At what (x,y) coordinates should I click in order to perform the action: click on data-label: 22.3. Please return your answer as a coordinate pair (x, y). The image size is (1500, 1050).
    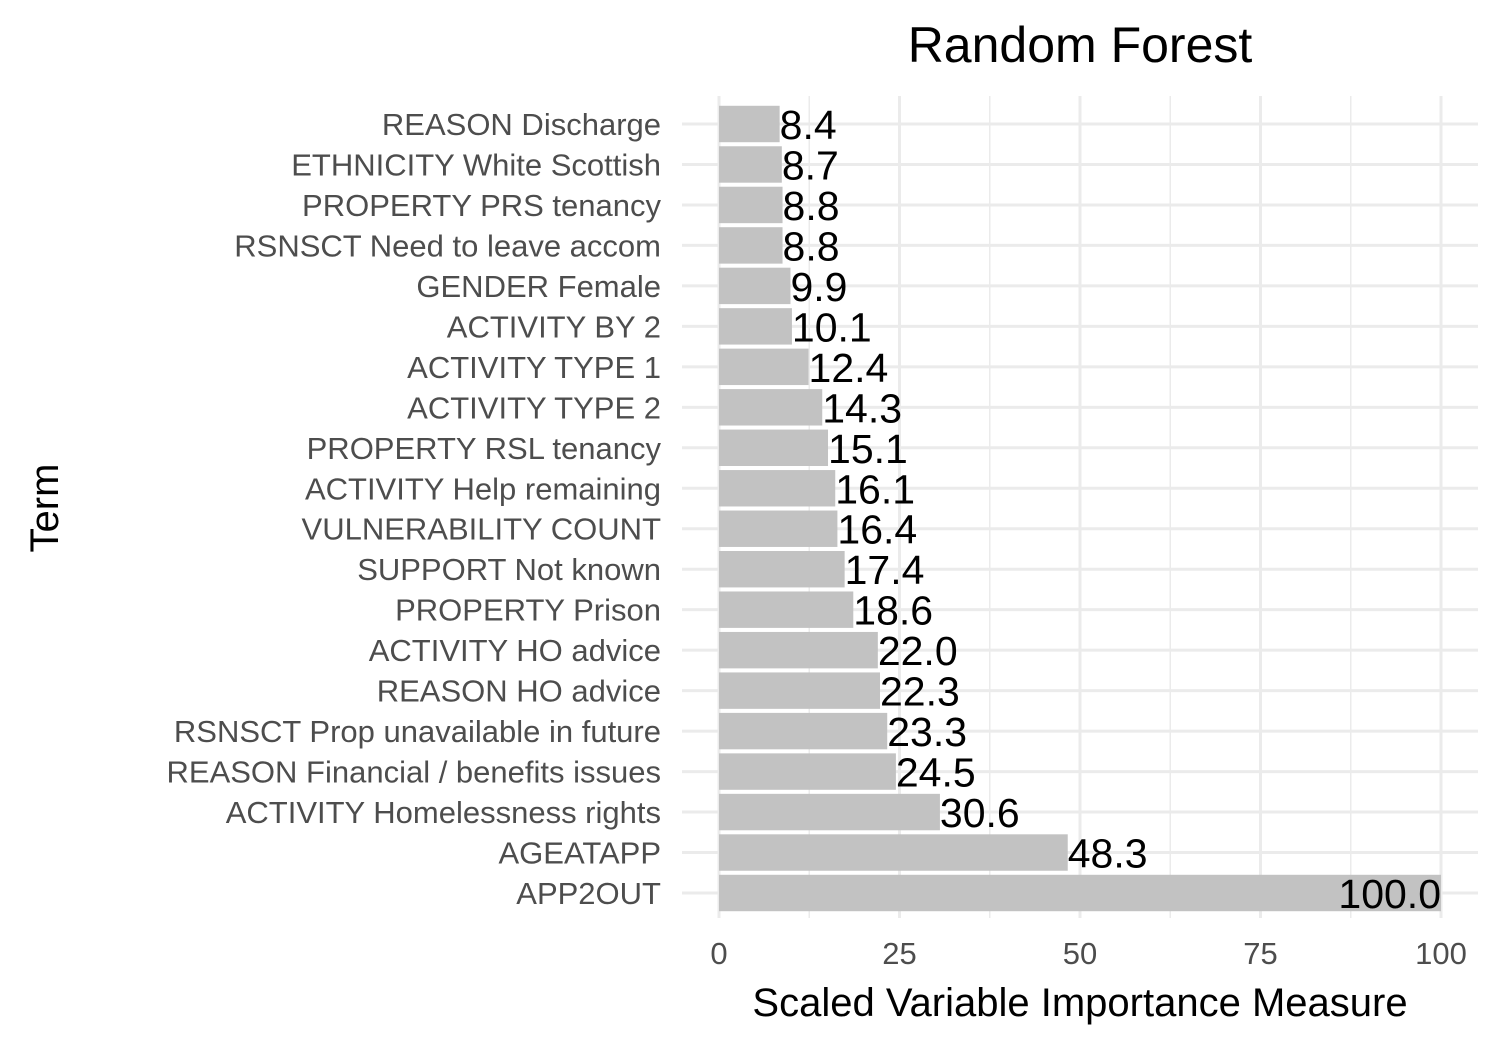
    Looking at the image, I should click on (920, 692).